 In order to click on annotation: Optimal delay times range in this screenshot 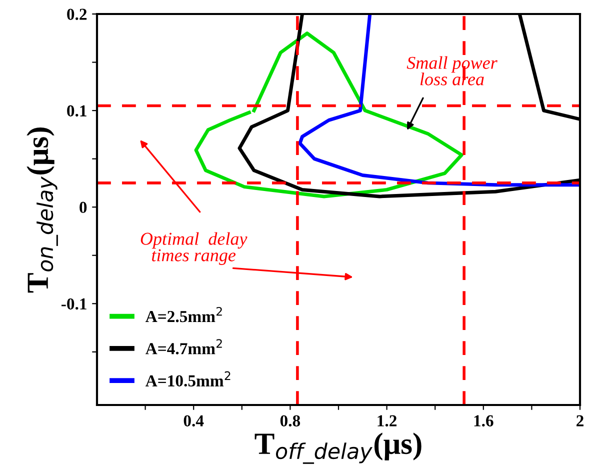, I will do `click(194, 248)`.